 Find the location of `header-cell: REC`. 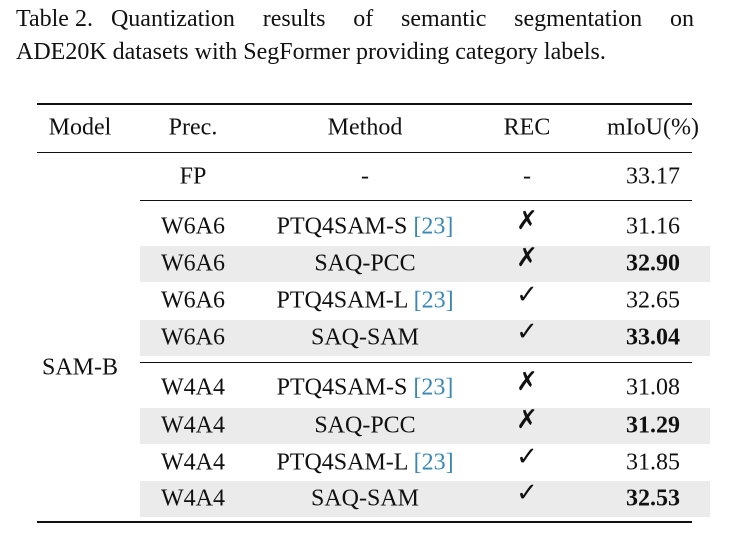

header-cell: REC is located at coordinates (527, 127).